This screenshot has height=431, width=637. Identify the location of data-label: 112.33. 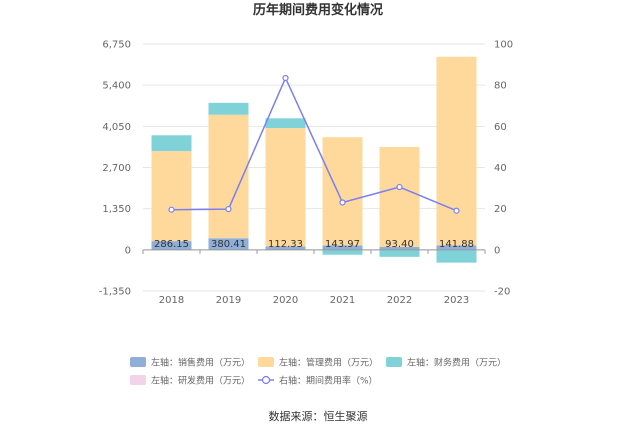
(285, 244).